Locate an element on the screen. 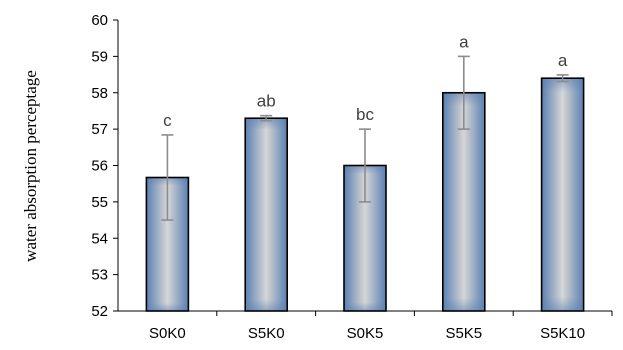  x-axis-ticks: S0K0 S5K0 S0K5 S5K5 S5K10 is located at coordinates (381, 326).